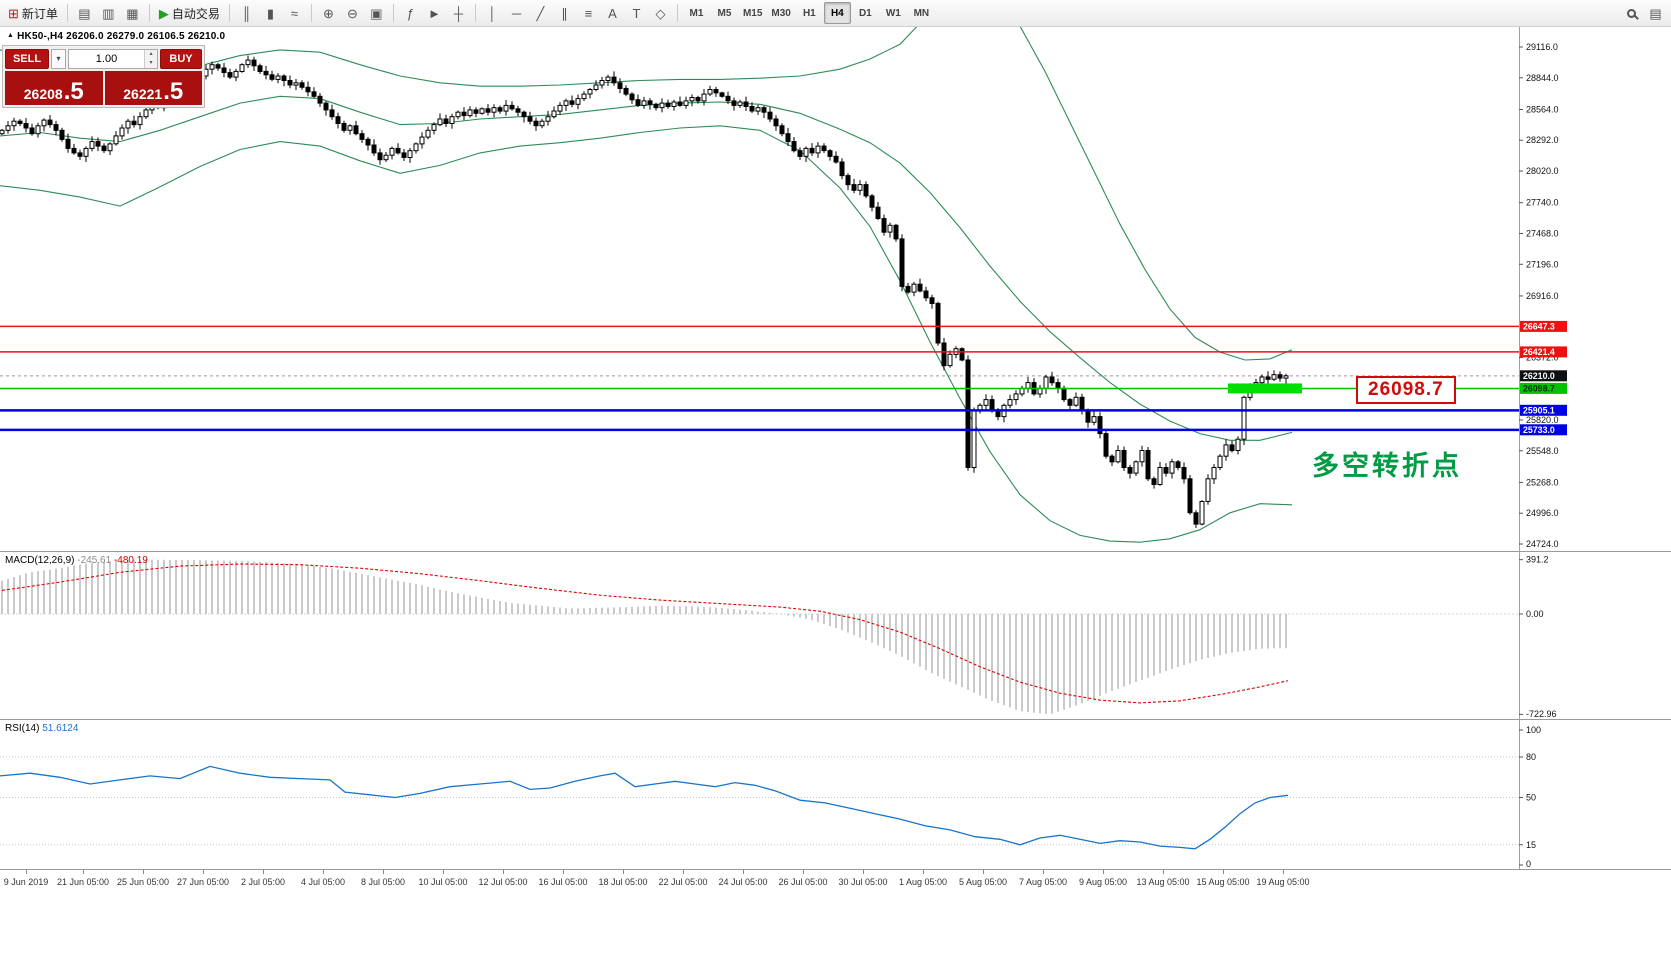 The image size is (1671, 953). I want to click on timeframe-m15-button: M15, so click(752, 13).